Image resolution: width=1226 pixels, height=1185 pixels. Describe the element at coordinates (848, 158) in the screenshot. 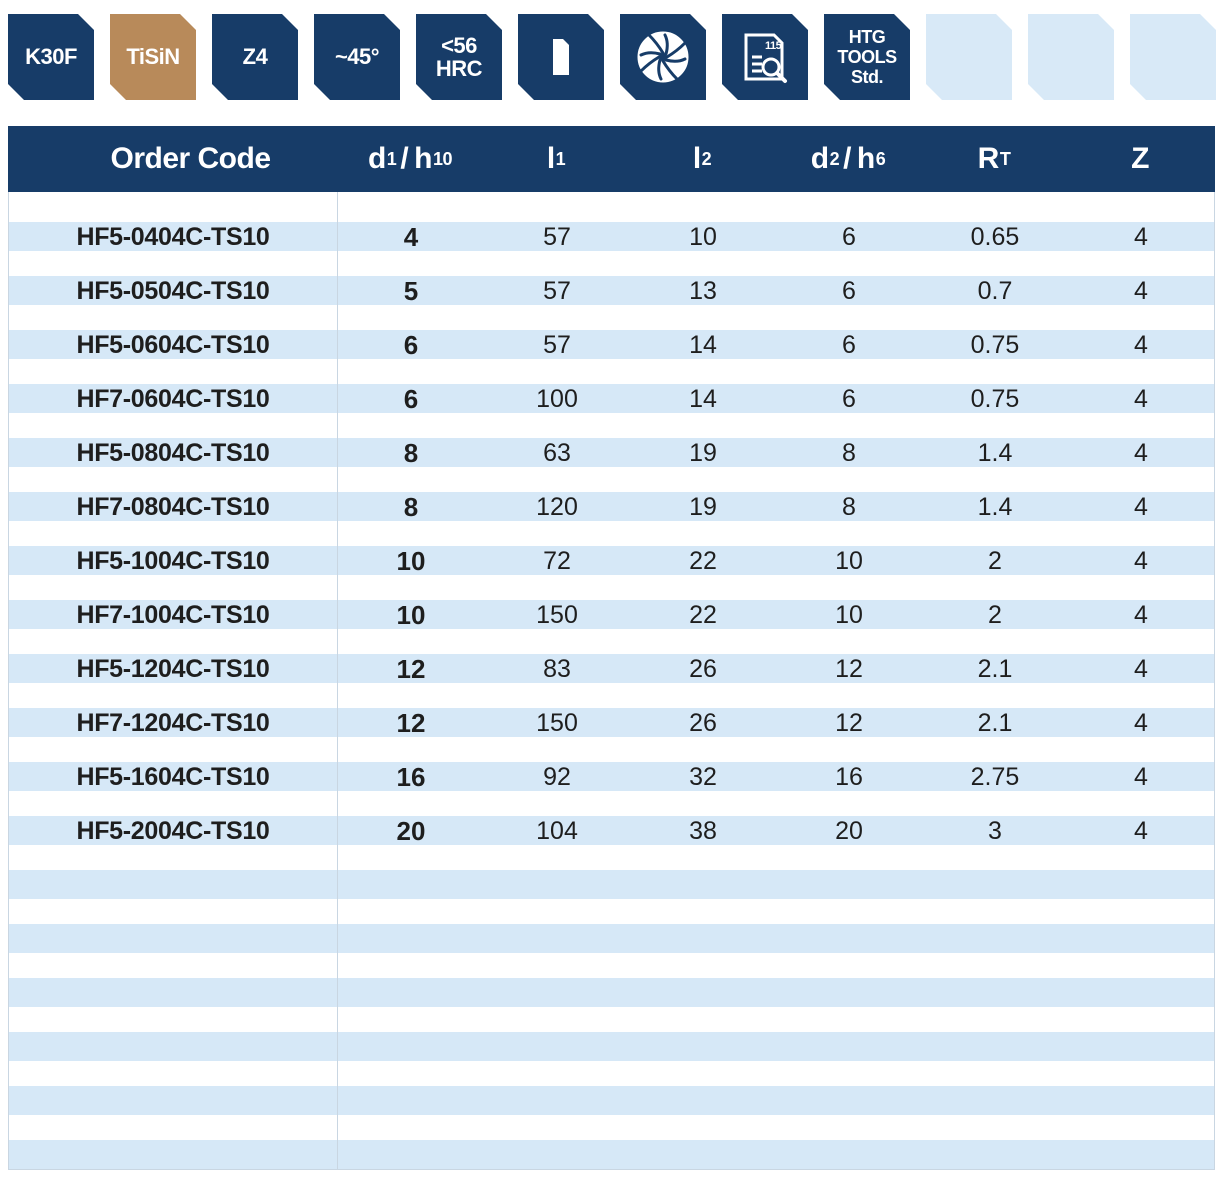

I see `header-d2: d 2/h 6` at that location.